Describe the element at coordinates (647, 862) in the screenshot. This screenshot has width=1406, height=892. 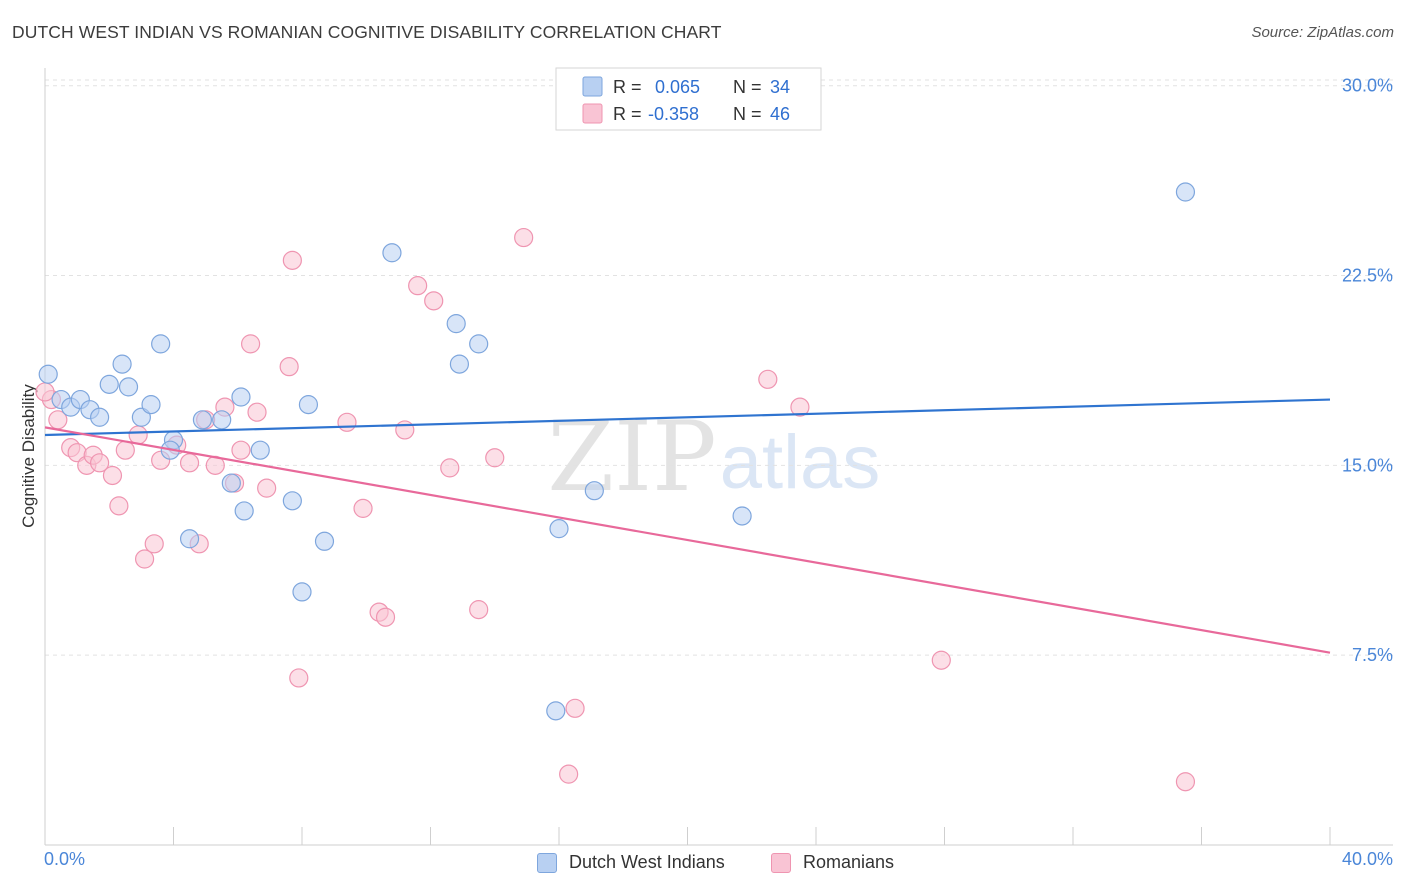
I see `legend-label-dutch-west-indians: Dutch West Indians` at that location.